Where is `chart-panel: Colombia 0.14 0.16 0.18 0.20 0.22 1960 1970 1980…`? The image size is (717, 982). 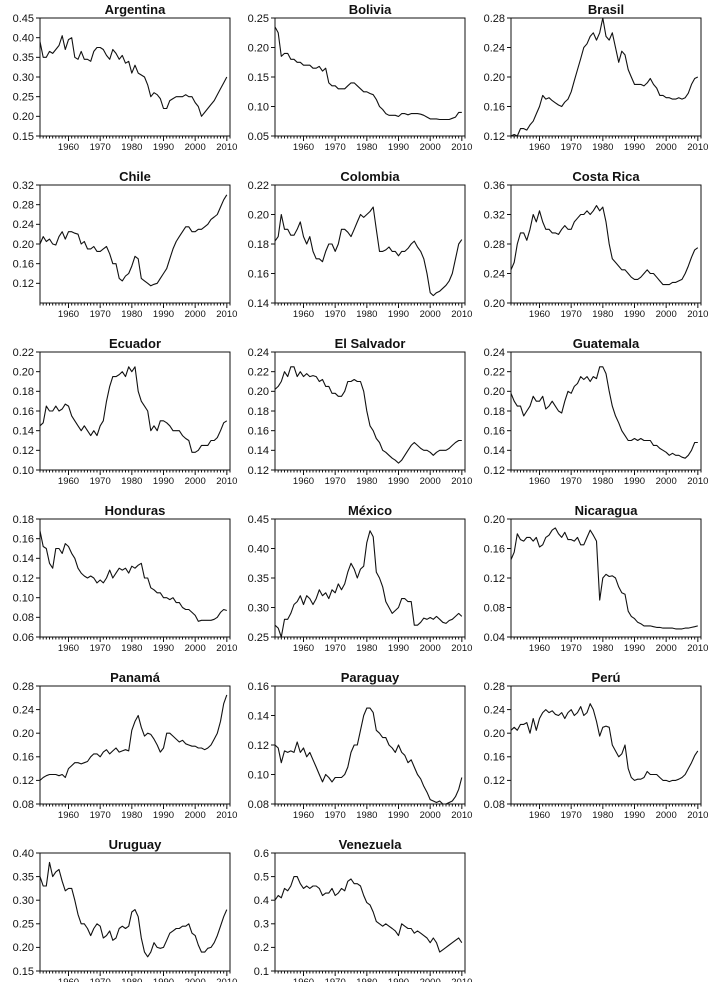 chart-panel: Colombia 0.14 0.16 0.18 0.20 0.22 1960 1970 1980… is located at coordinates (360, 244).